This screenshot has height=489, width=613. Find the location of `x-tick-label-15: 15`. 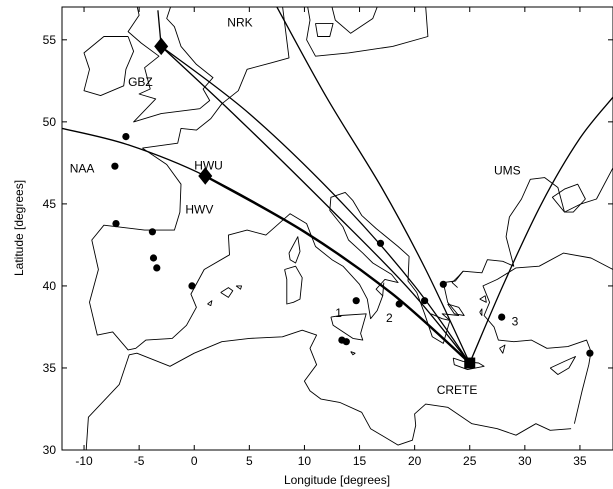

x-tick-label-15: 15 is located at coordinates (360, 461).